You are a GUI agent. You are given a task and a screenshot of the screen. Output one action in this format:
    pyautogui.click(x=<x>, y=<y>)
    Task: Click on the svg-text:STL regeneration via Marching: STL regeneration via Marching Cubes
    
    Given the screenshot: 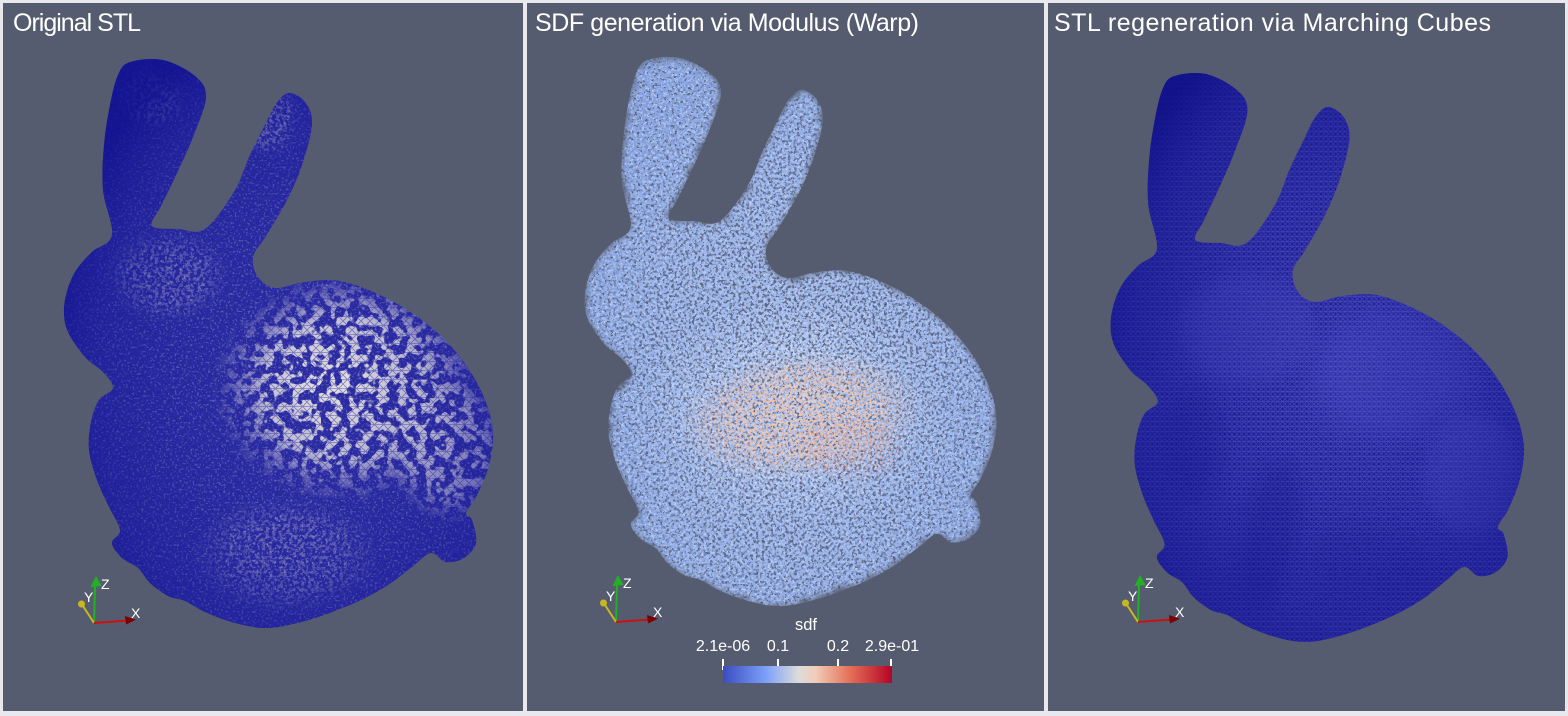 What is the action you would take?
    pyautogui.click(x=1272, y=23)
    